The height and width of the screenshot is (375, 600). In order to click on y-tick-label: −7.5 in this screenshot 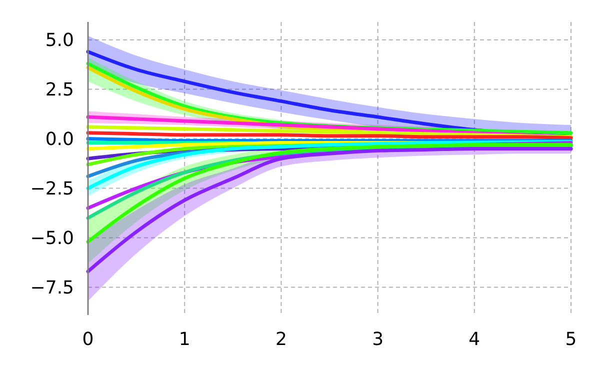, I will do `click(52, 288)`.